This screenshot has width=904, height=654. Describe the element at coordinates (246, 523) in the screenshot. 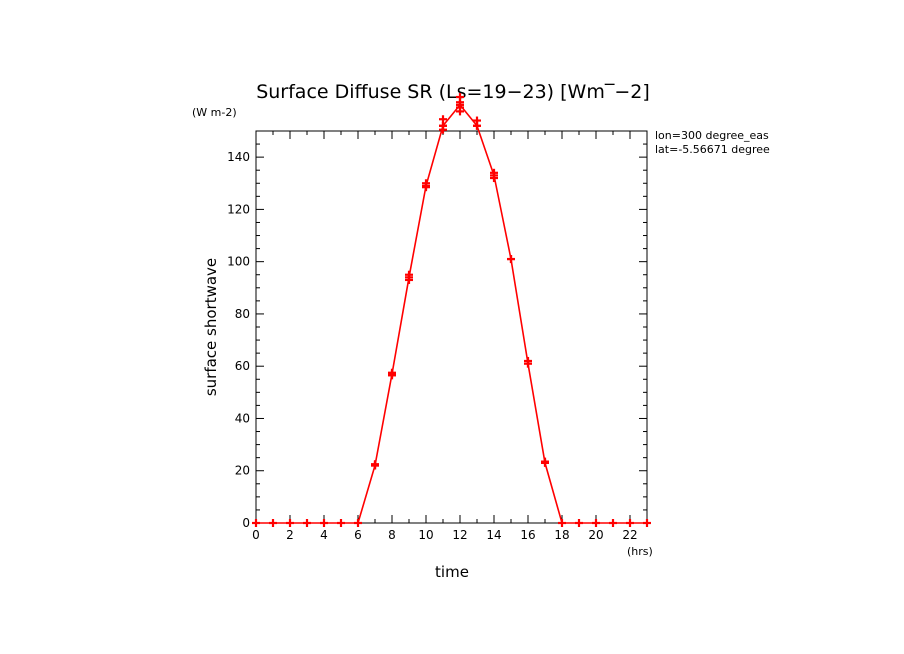

I see `y-tick-label: 0` at that location.